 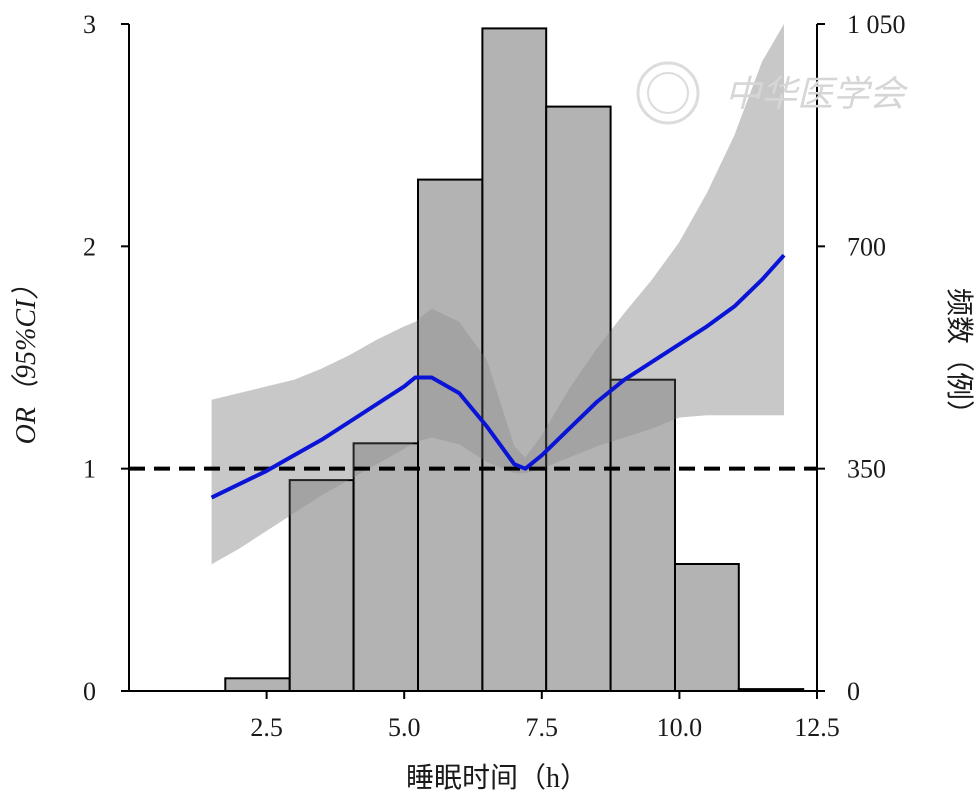 What do you see at coordinates (404, 727) in the screenshot?
I see `x-tick-label: 5.0` at bounding box center [404, 727].